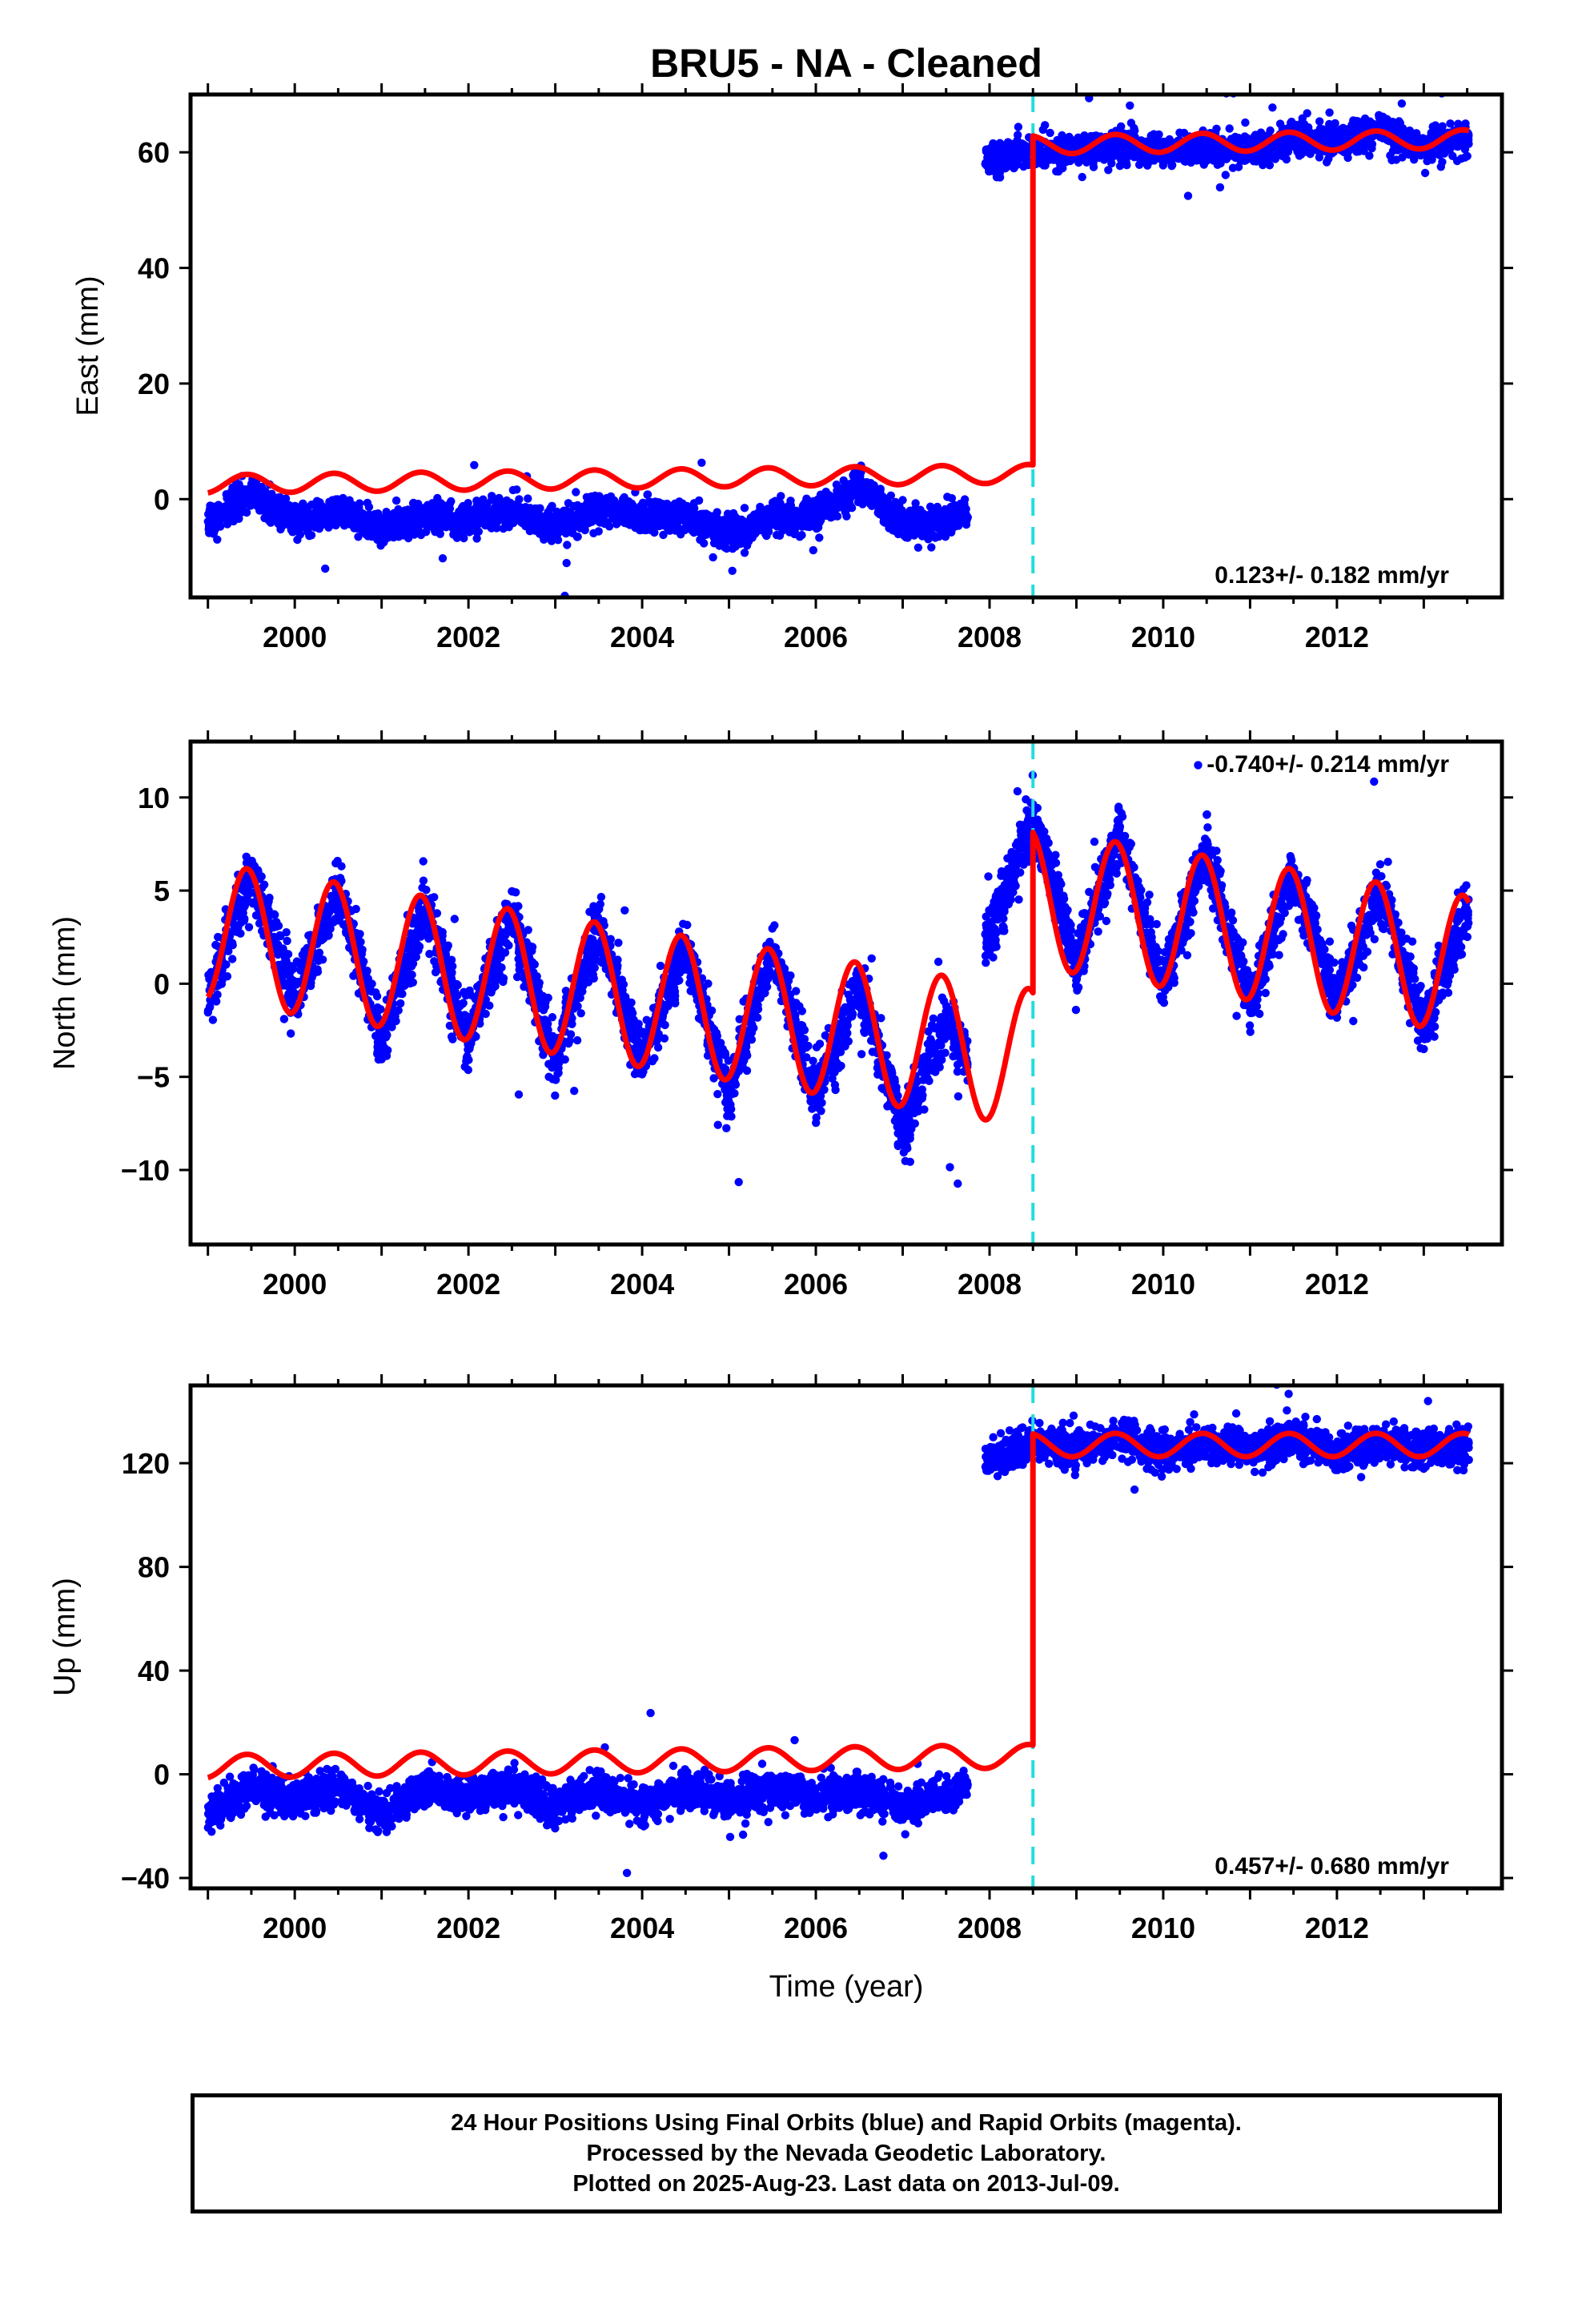  What do you see at coordinates (816, 637) in the screenshot?
I see `x-tick-label: 2006` at bounding box center [816, 637].